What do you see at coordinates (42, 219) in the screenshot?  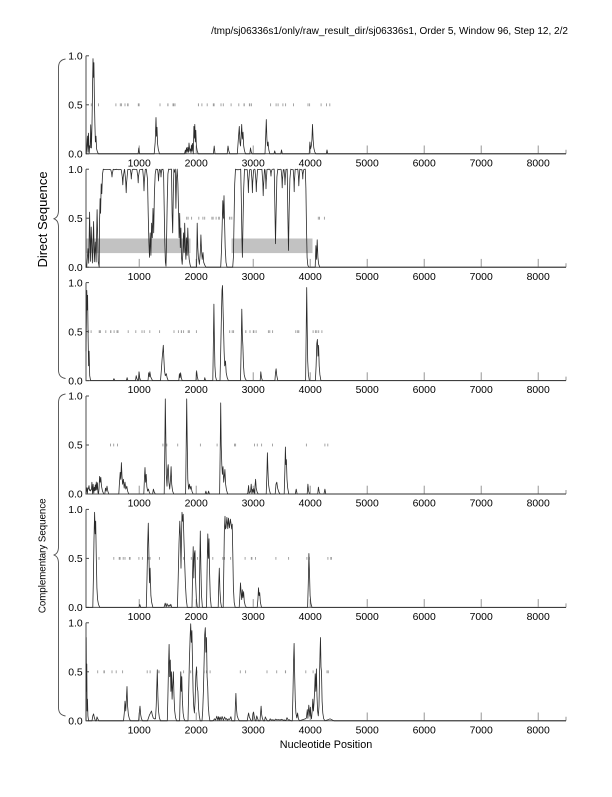 I see `svg-text: Direct Sequence` at bounding box center [42, 219].